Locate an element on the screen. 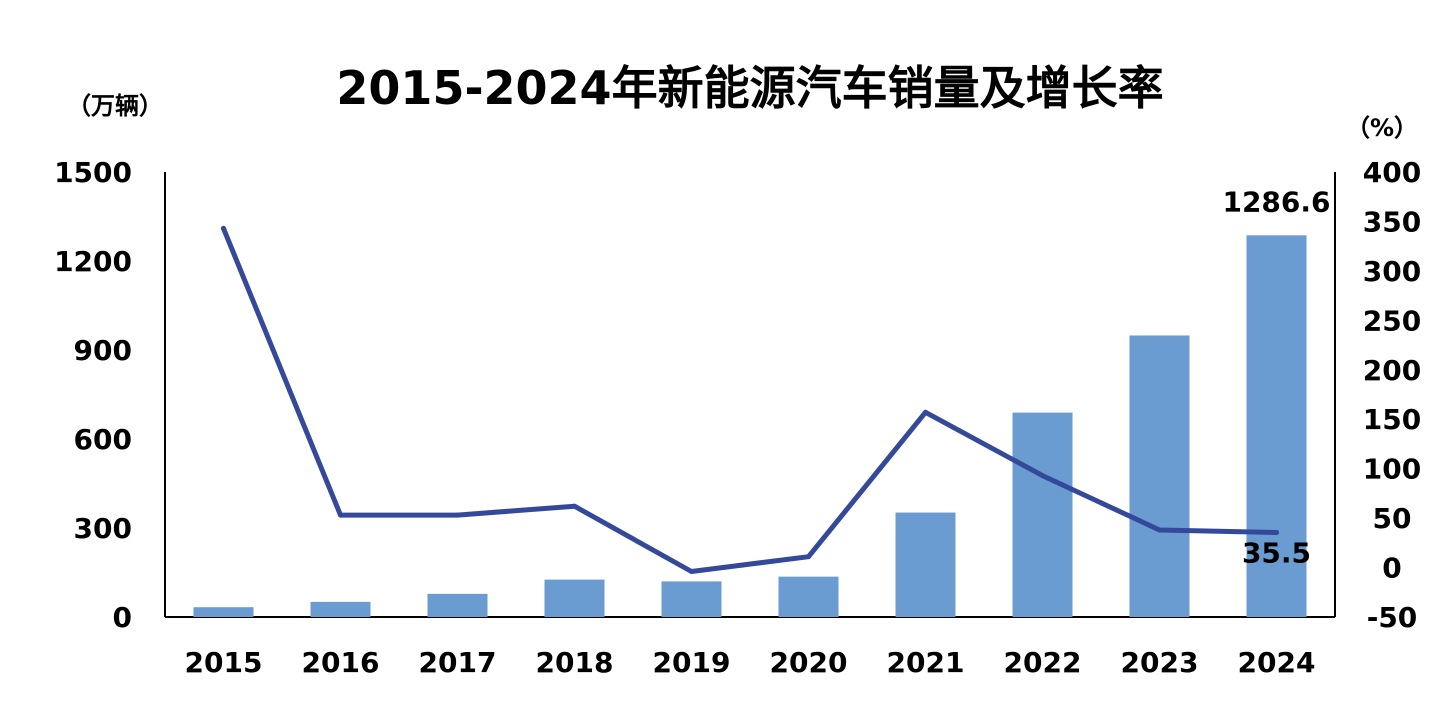 The image size is (1440, 720). x-tick-label-2017: 2017 is located at coordinates (458, 662).